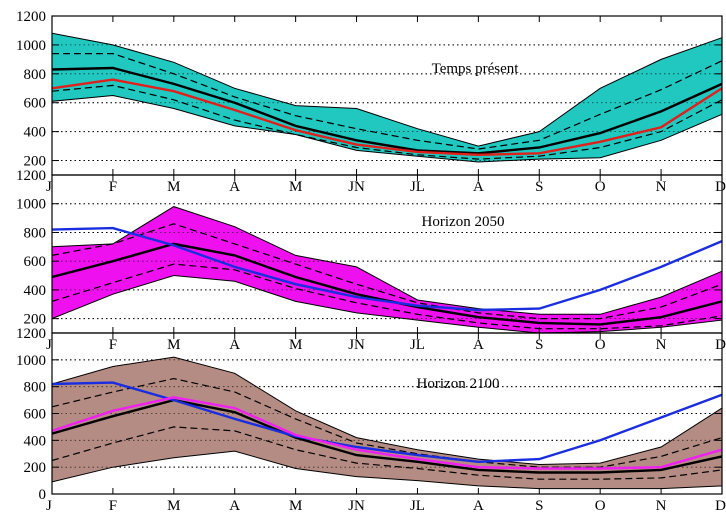 The width and height of the screenshot is (726, 515). Describe the element at coordinates (43, 495) in the screenshot. I see `y-tick-label: 0` at that location.